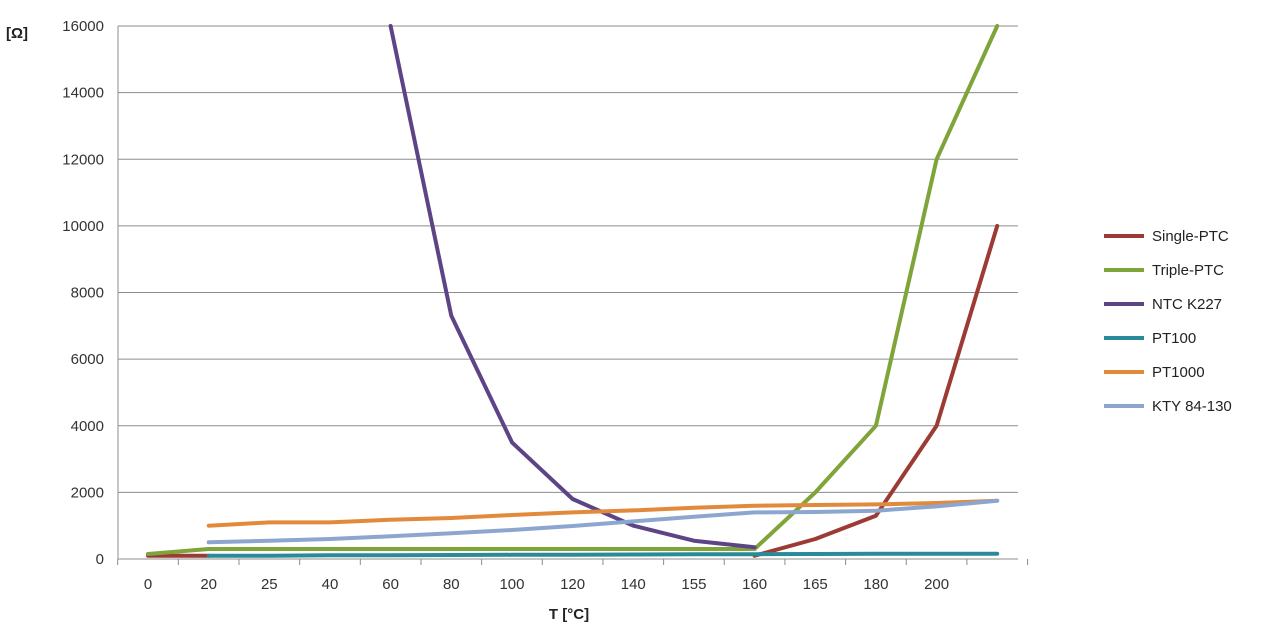  Describe the element at coordinates (1190, 236) in the screenshot. I see `legend-label: Single-PTC` at that location.